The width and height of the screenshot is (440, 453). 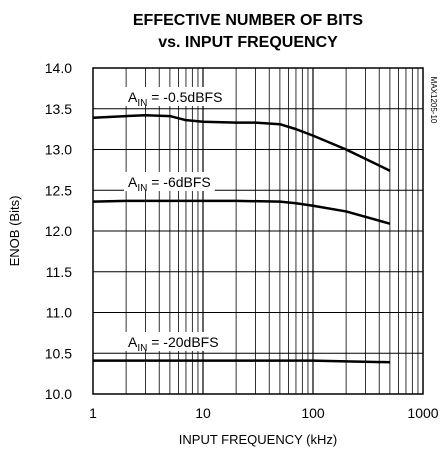 I want to click on x-tick-label: 1000, so click(x=422, y=413).